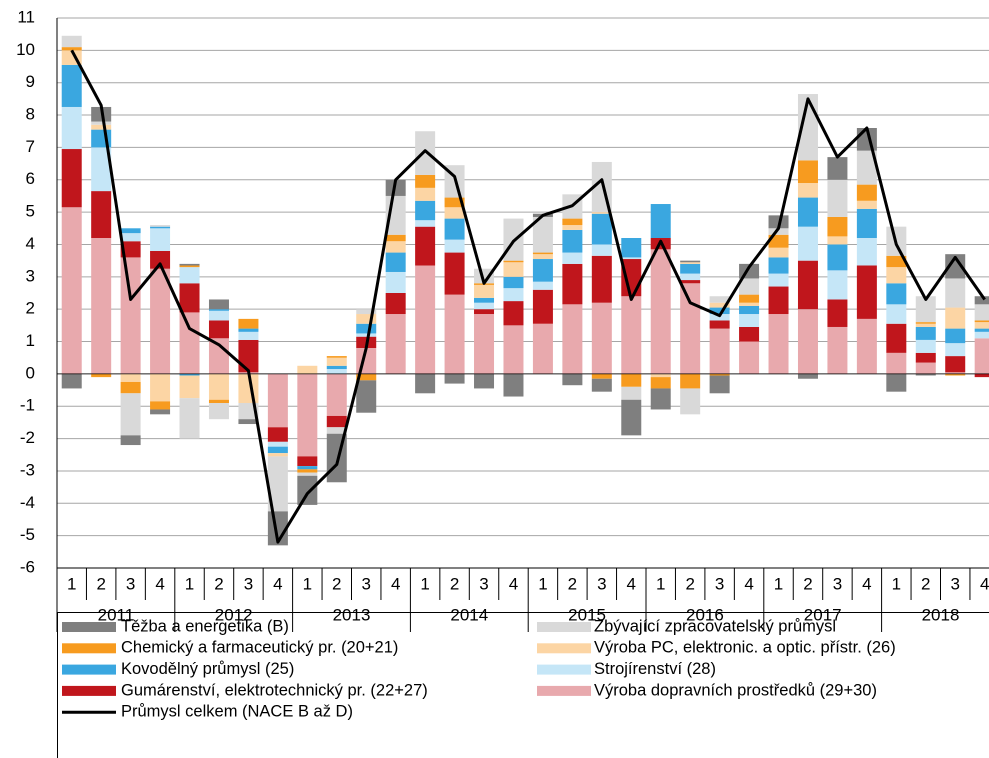  Describe the element at coordinates (27, 405) in the screenshot. I see `y-tick-label: -1` at that location.